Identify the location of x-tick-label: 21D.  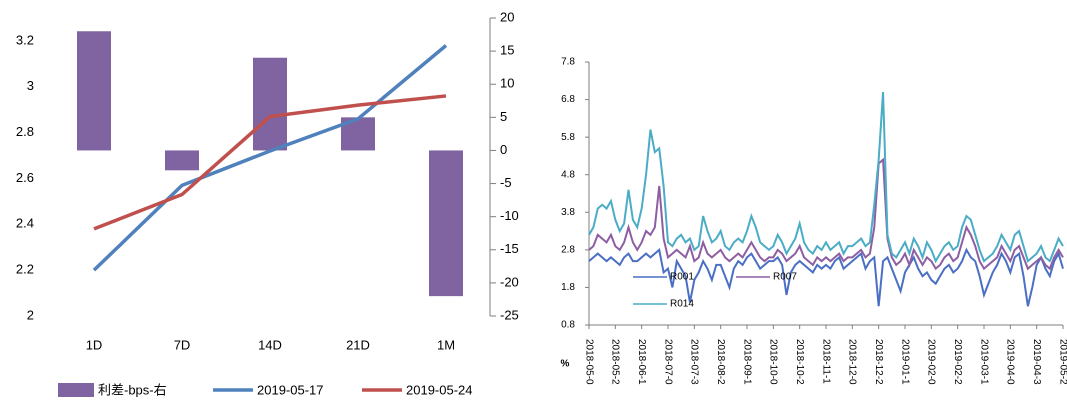
(358, 344).